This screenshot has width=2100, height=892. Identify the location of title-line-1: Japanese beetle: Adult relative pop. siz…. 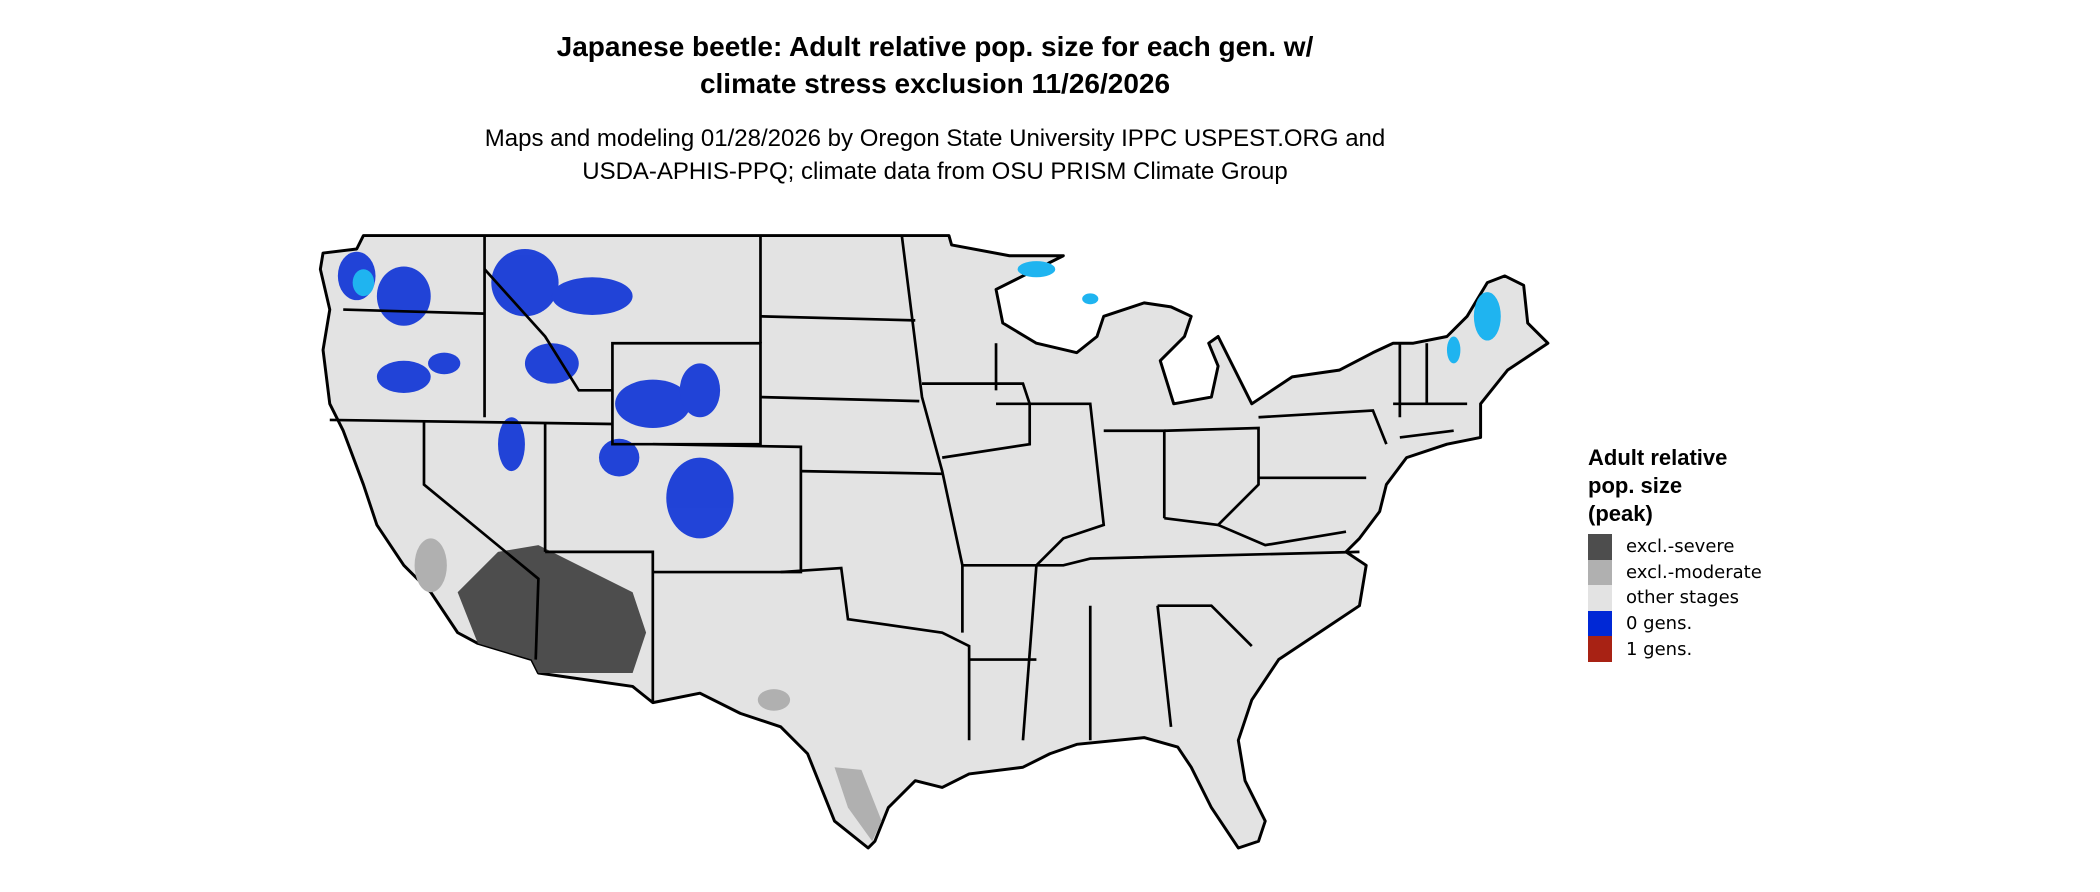
(935, 46).